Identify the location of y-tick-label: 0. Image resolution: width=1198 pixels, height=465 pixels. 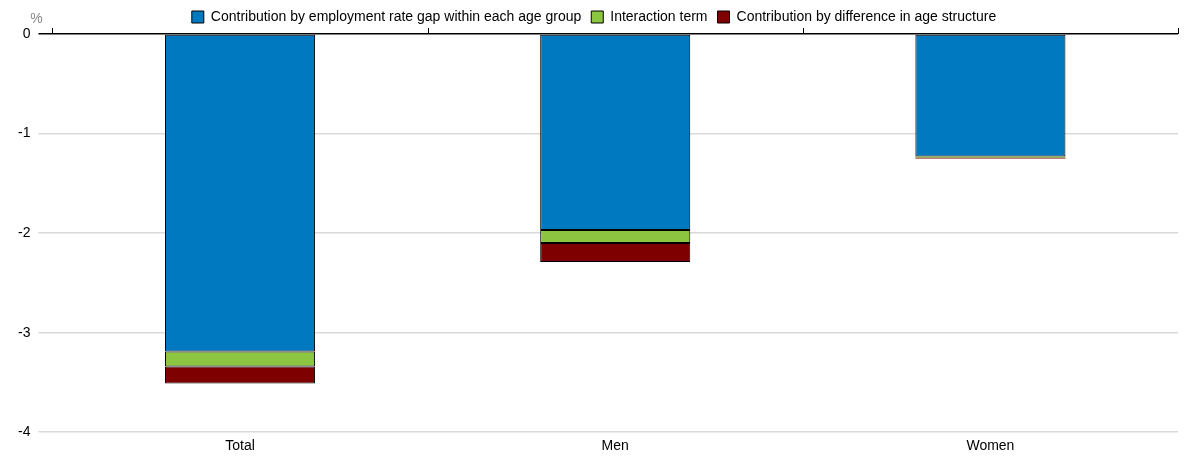
(26, 32).